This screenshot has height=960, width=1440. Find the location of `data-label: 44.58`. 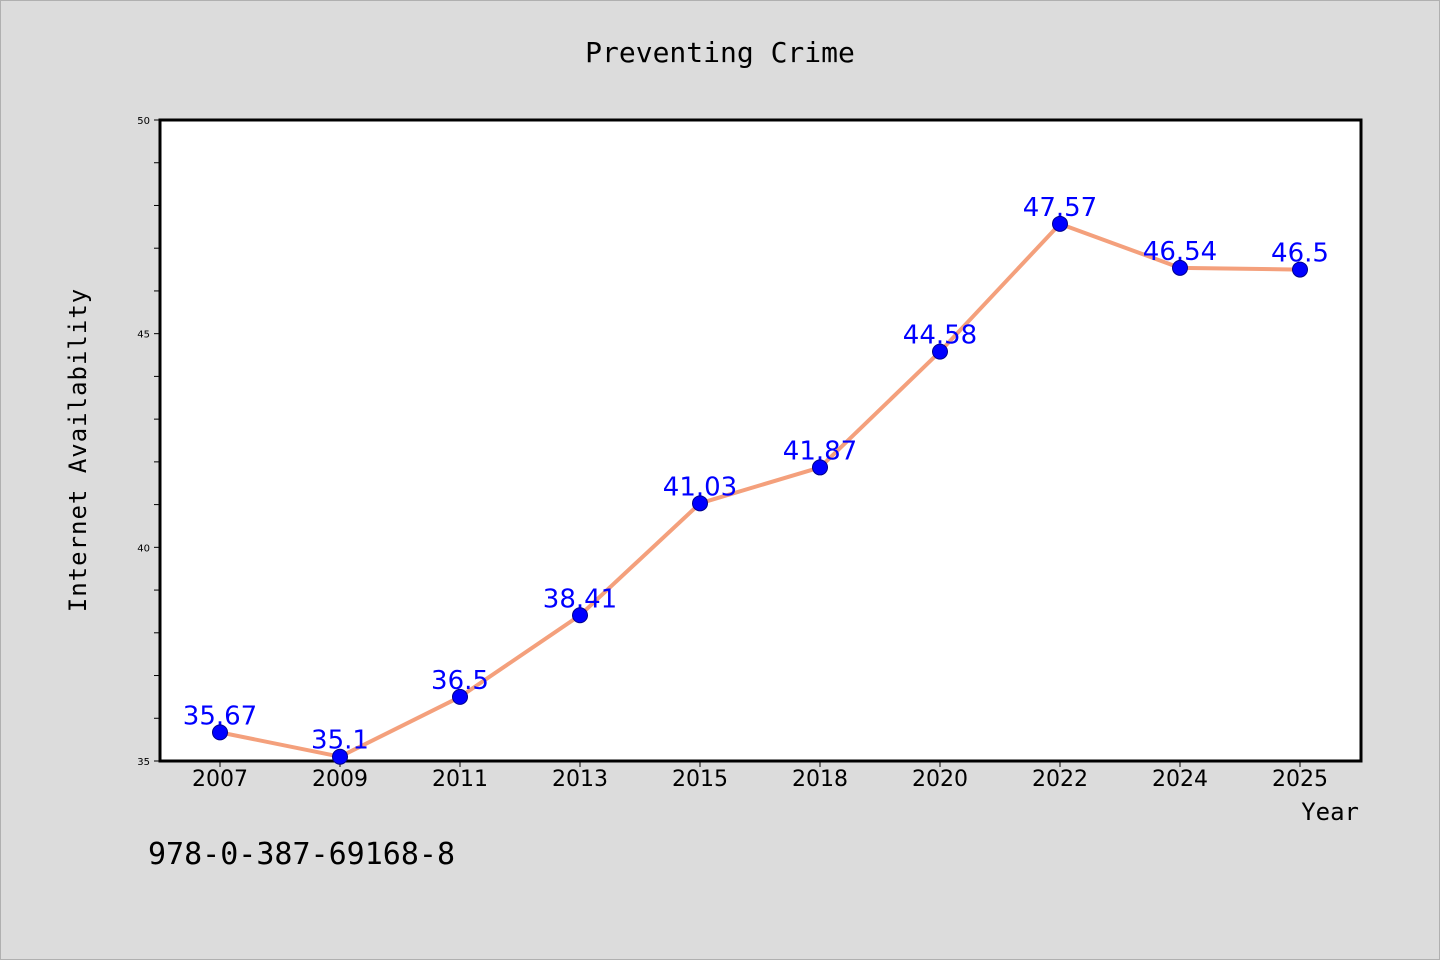

data-label: 44.58 is located at coordinates (940, 336).